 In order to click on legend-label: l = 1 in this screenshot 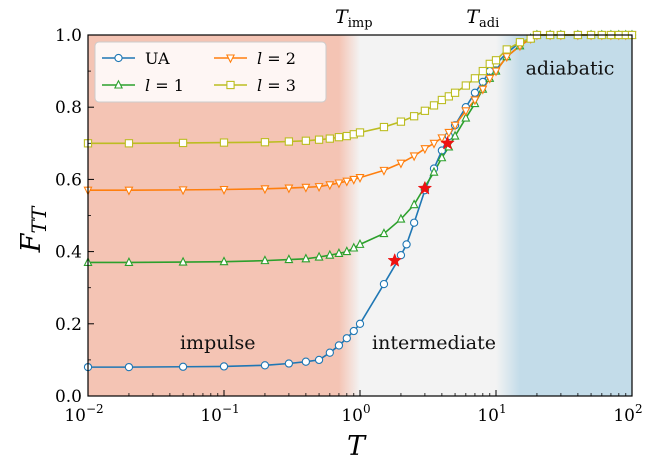, I will do `click(164, 85)`.